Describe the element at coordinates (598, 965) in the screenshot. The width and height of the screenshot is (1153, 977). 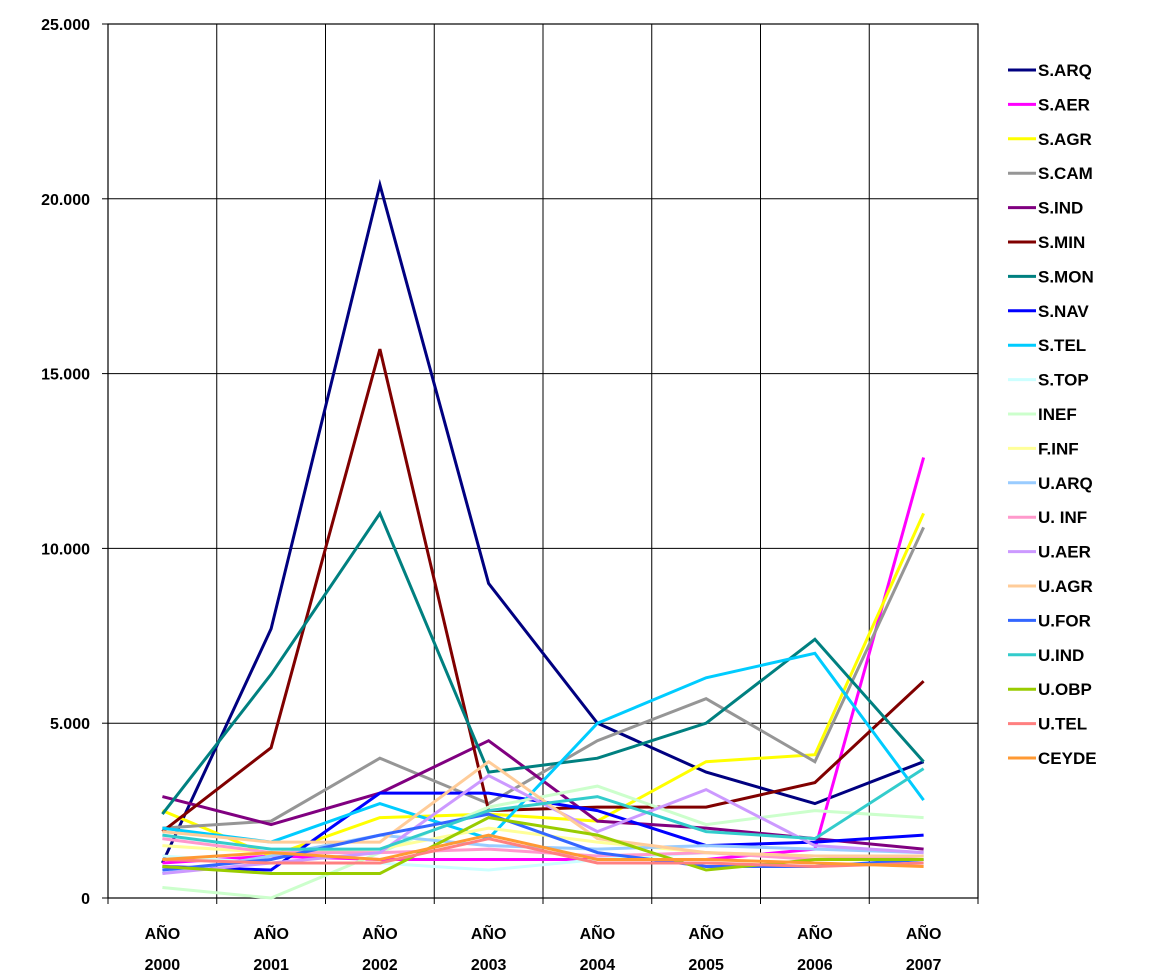
I see `x-tick-label-line2: 2004` at that location.